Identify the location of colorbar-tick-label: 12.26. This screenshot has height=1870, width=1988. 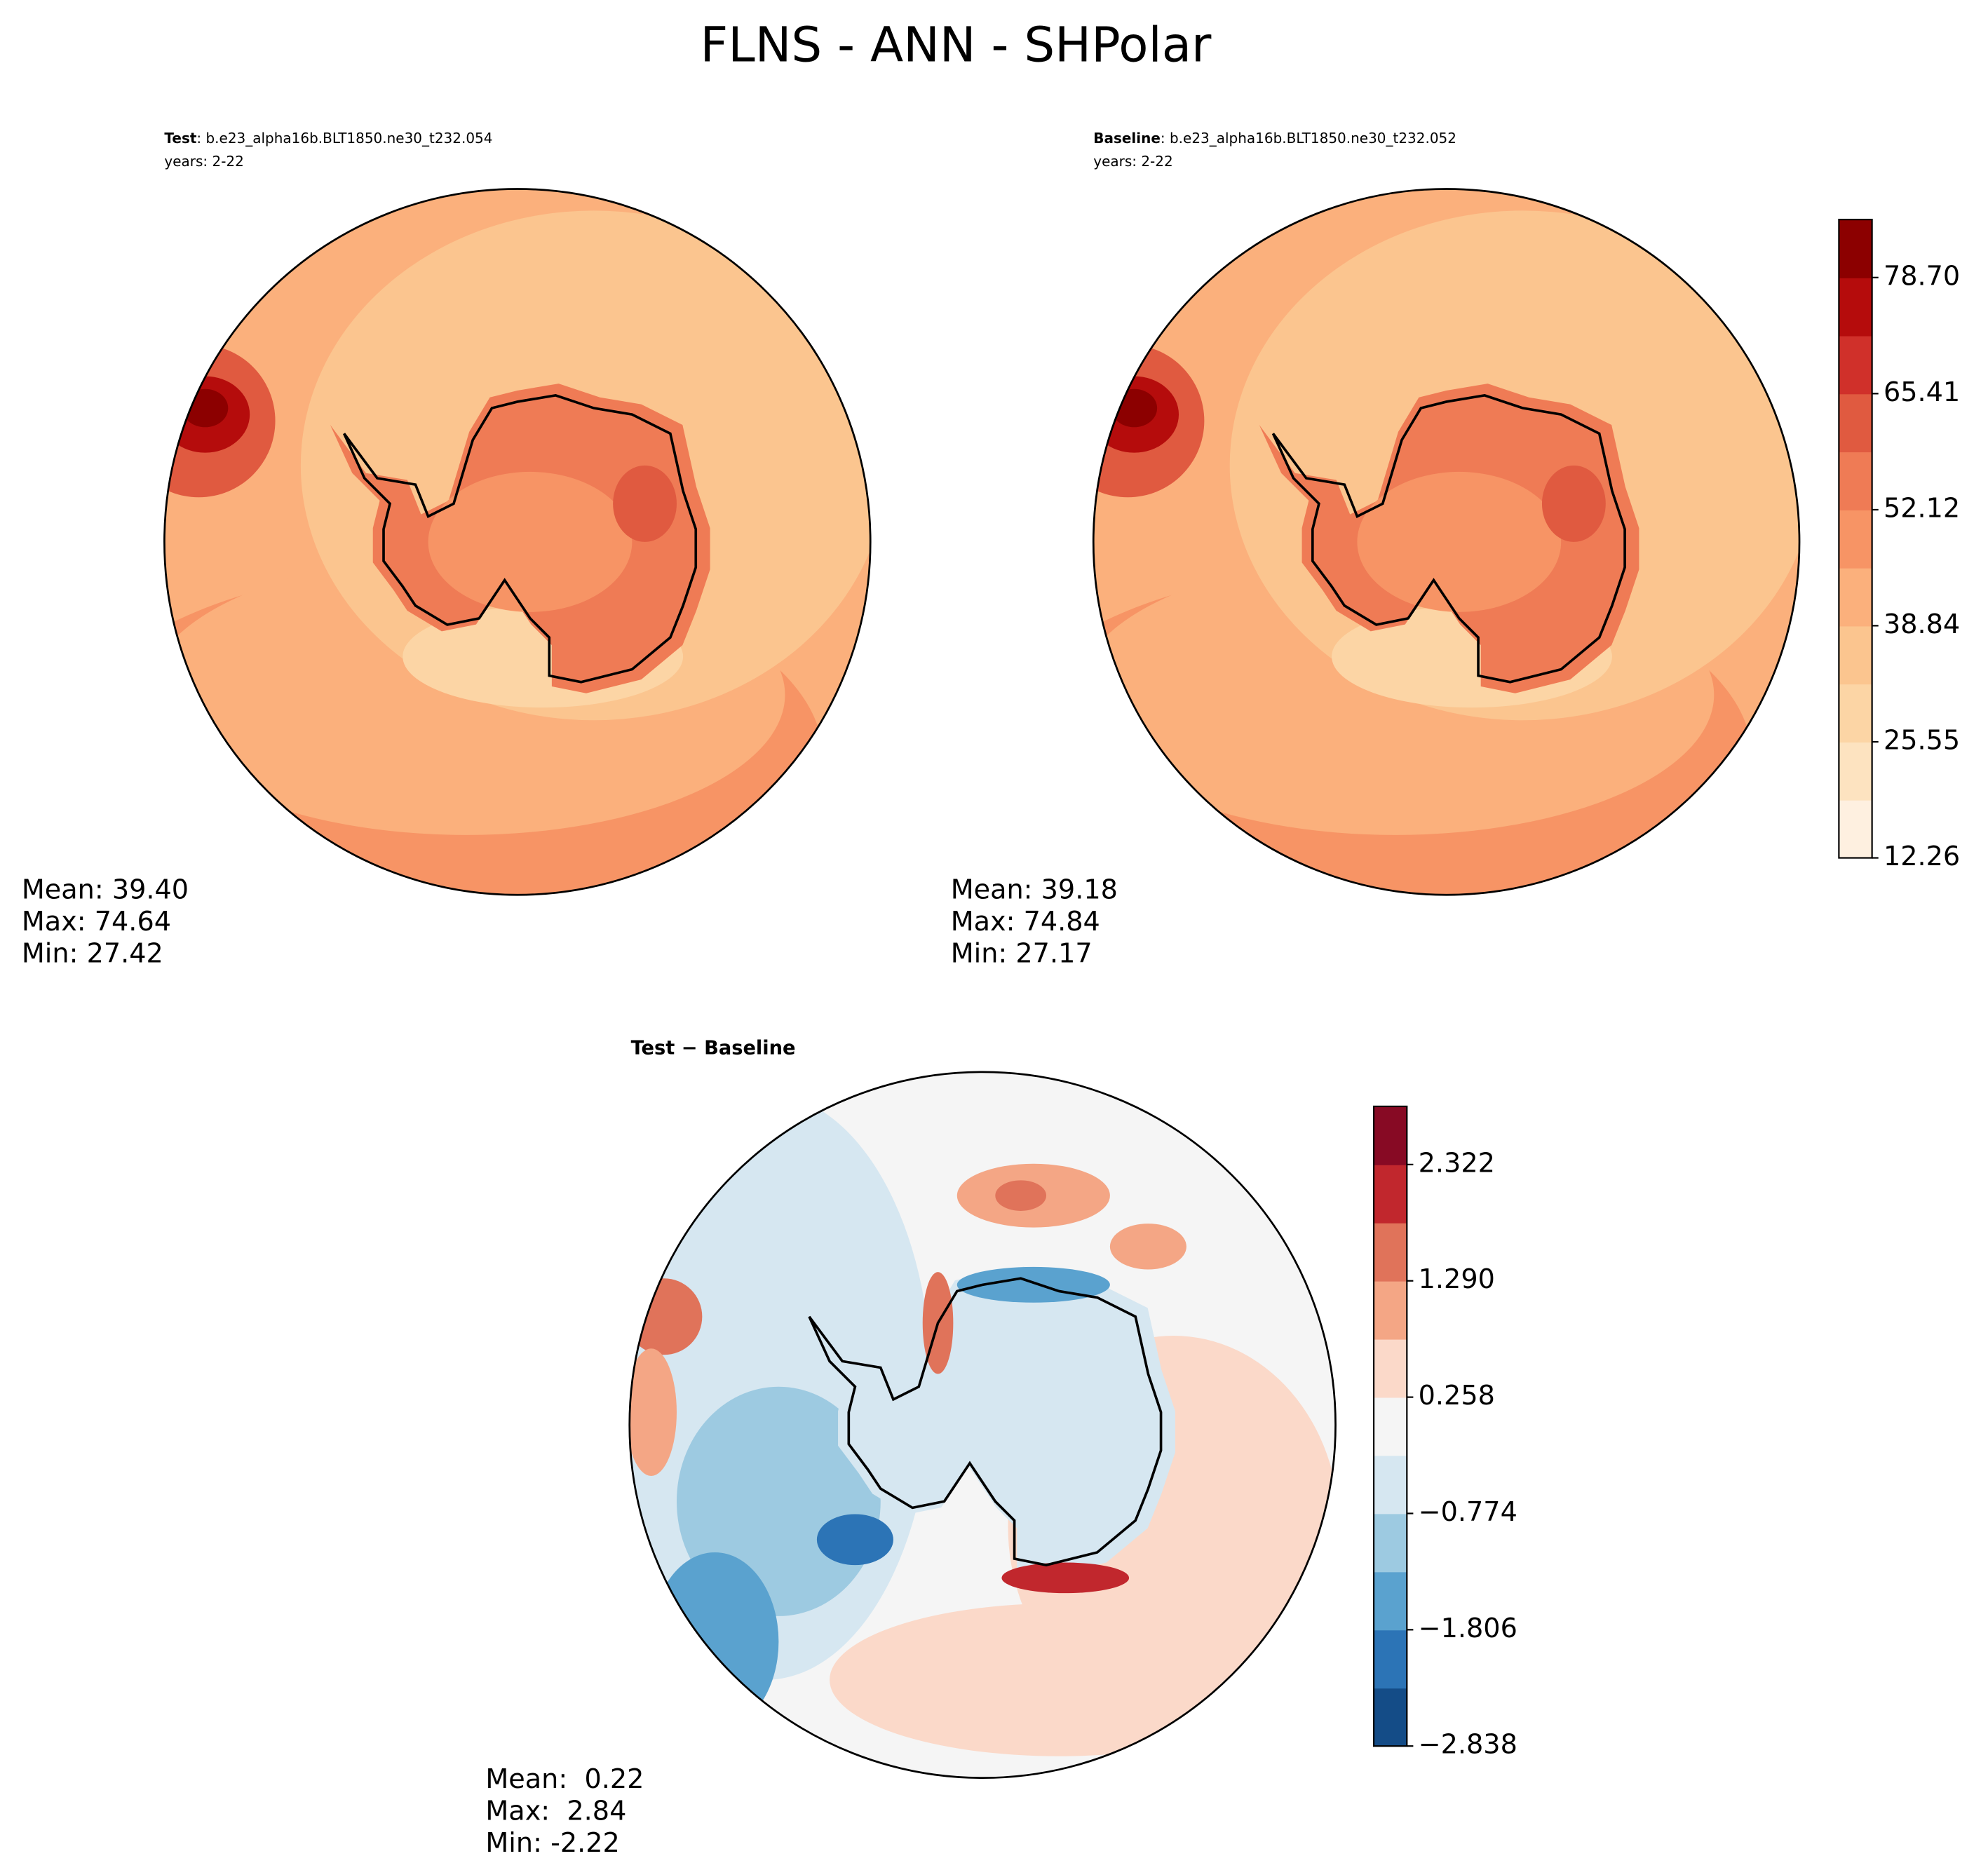
(1922, 856).